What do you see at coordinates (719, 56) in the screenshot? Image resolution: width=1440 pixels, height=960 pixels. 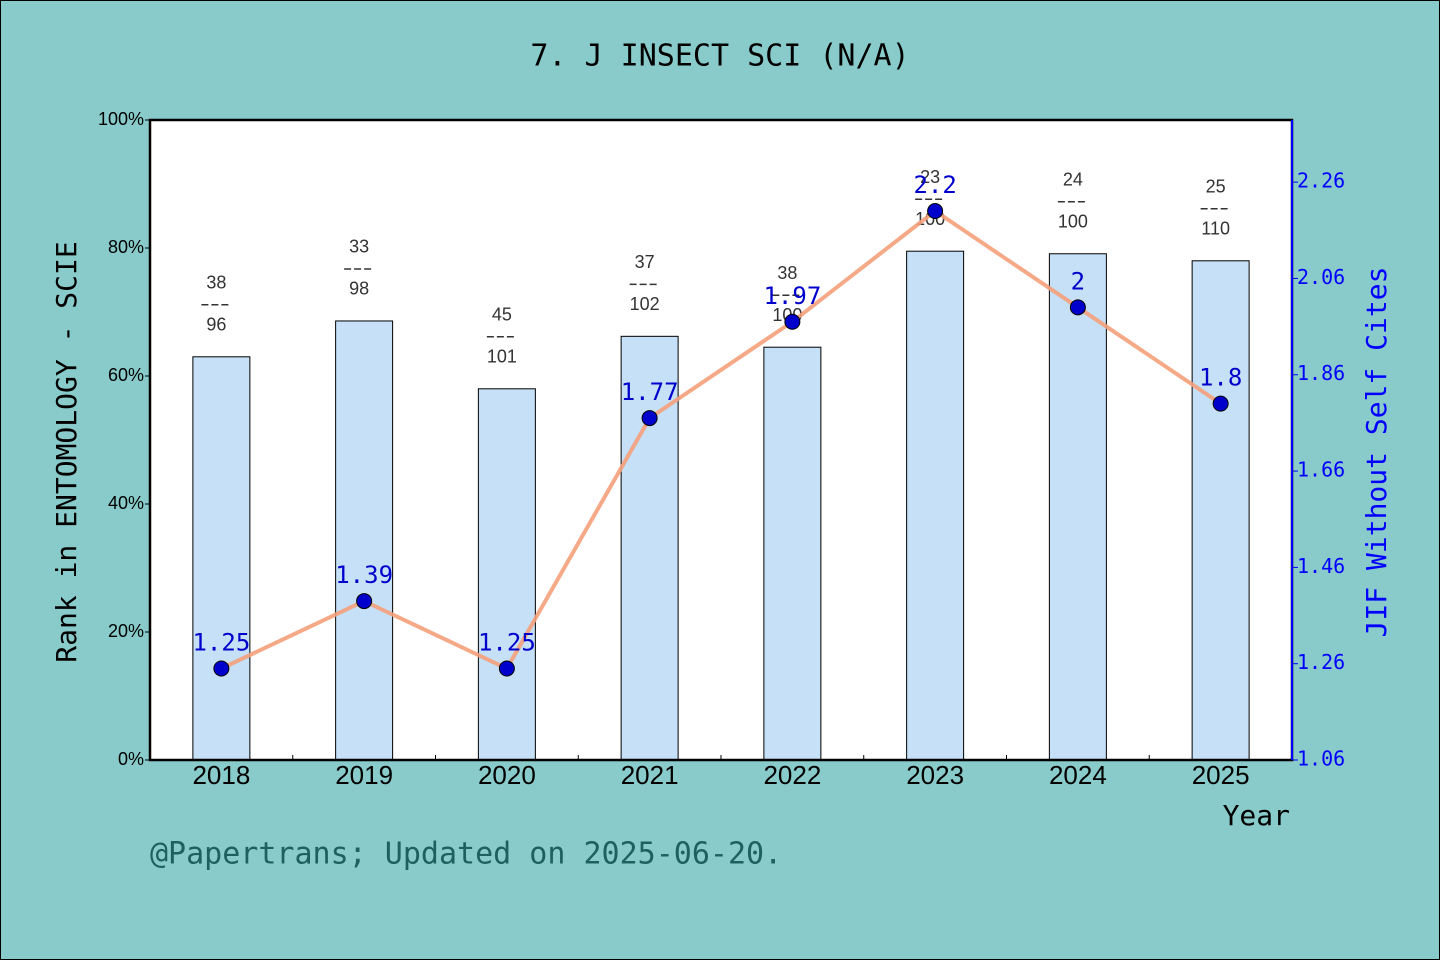 I see `chart-title: 7. J INSECT SCI (N/A)` at bounding box center [719, 56].